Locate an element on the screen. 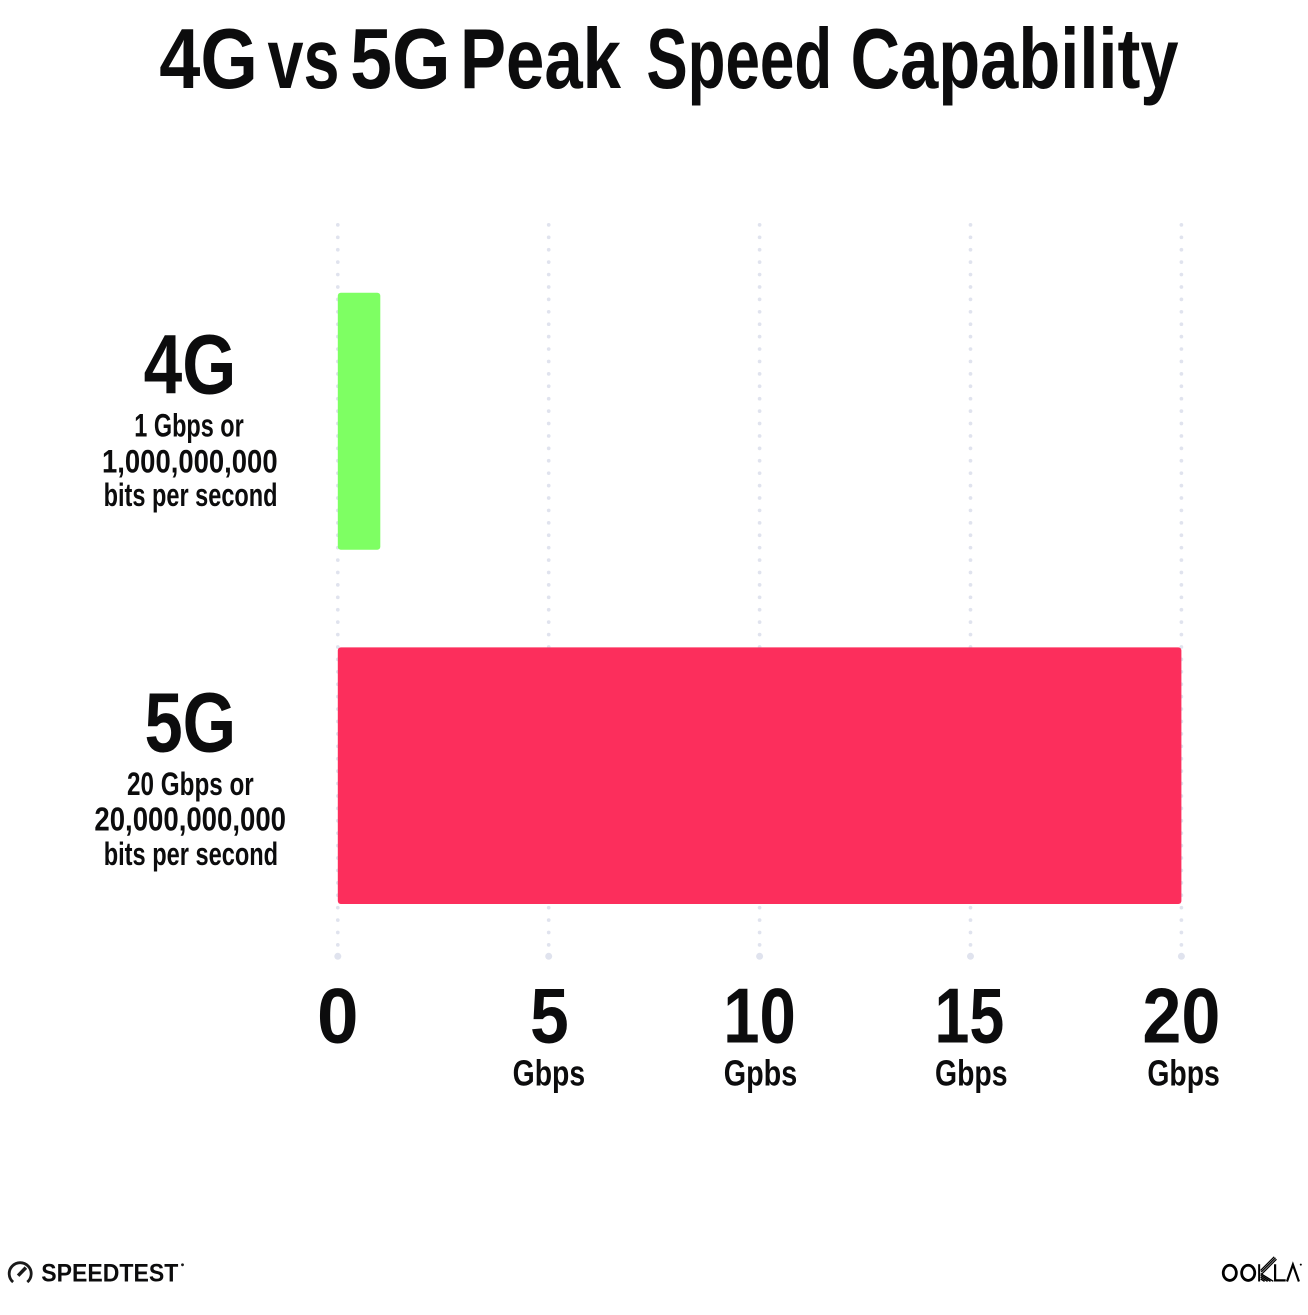 The image size is (1308, 1315). svg-text: 20 Gbps or is located at coordinates (190, 784).